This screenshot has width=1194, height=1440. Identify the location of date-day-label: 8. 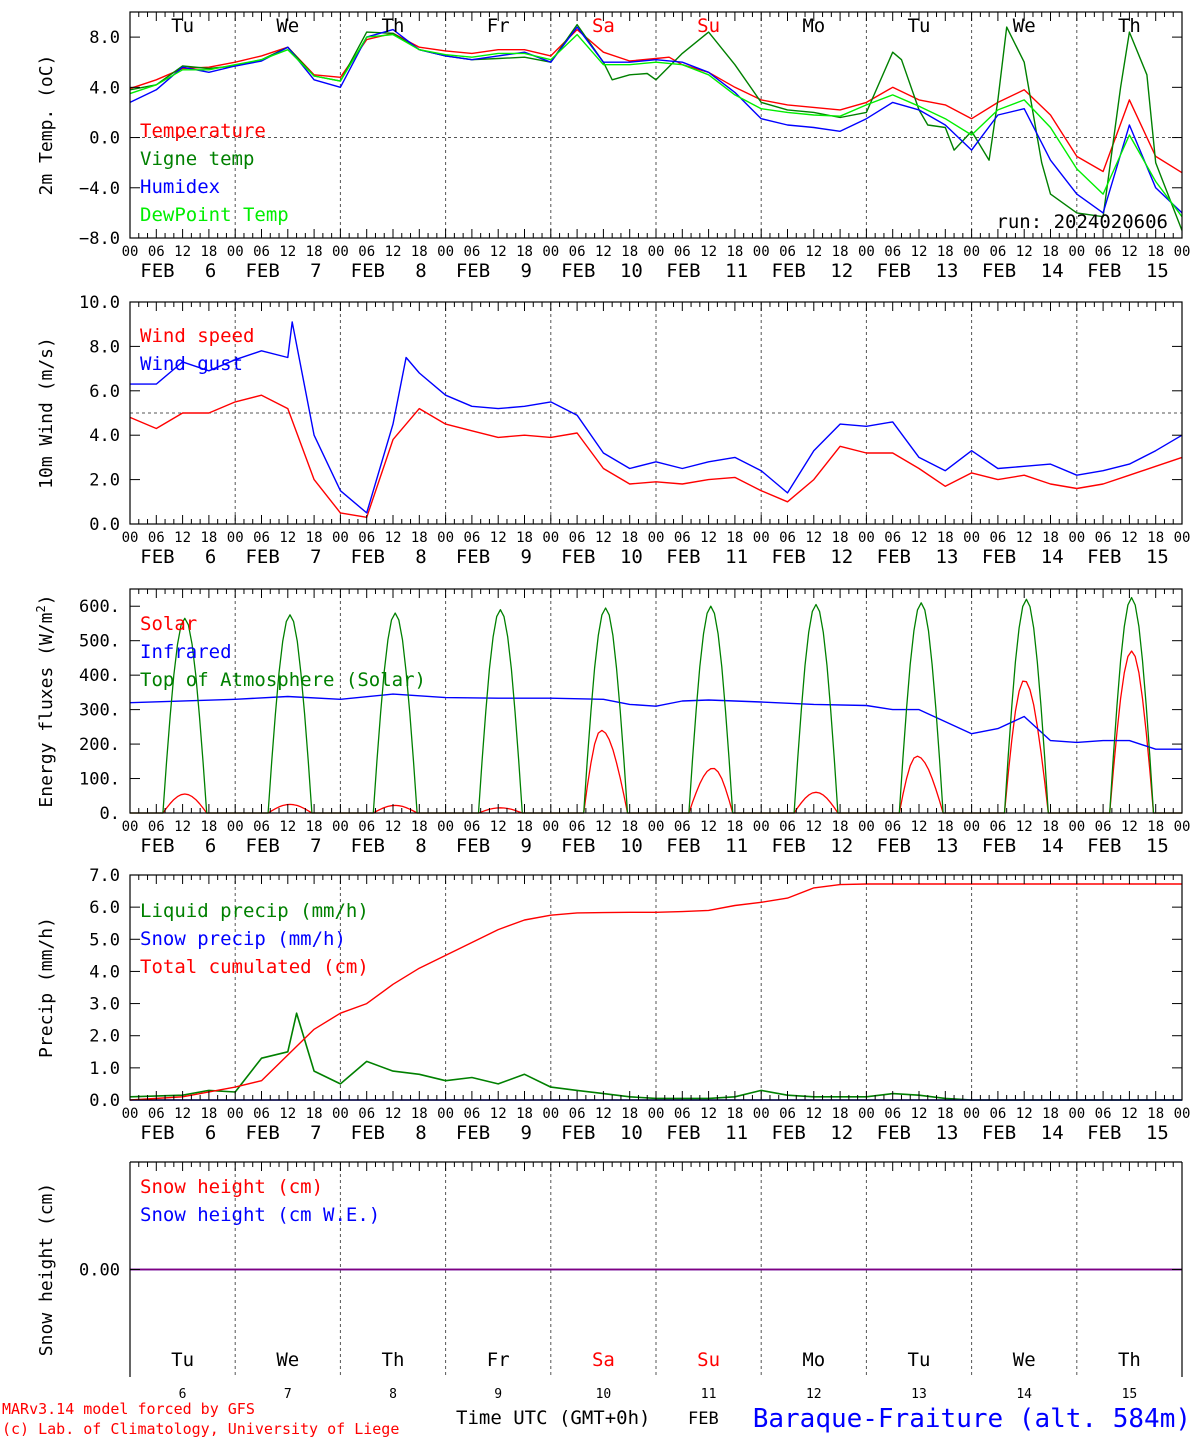
(420, 846).